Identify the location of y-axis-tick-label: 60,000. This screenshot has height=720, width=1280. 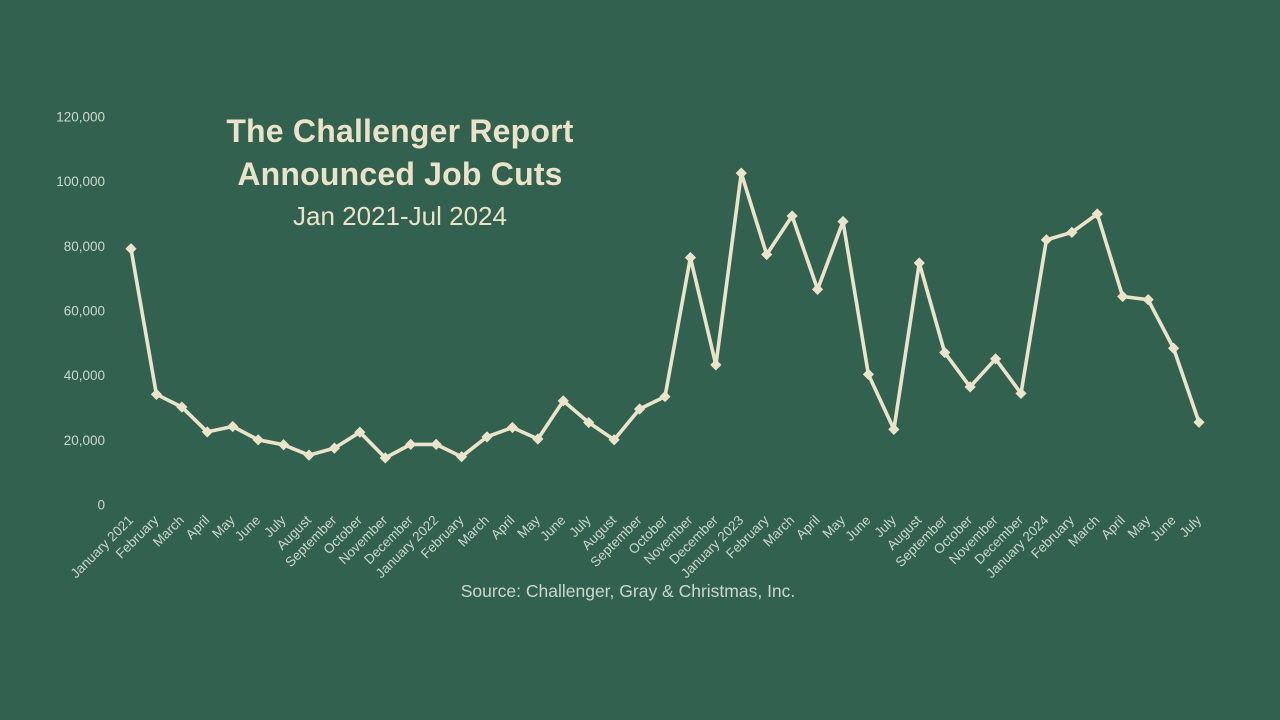
(84, 311).